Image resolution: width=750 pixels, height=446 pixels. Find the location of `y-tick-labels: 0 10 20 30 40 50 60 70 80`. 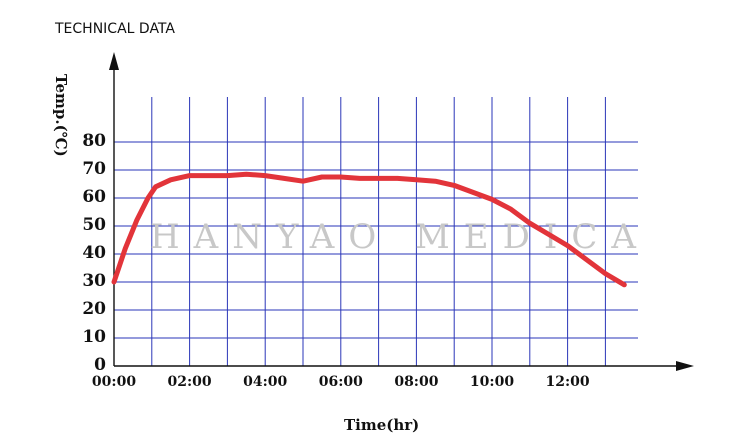

y-tick-labels: 0 10 20 30 40 50 60 70 80 is located at coordinates (94, 253).